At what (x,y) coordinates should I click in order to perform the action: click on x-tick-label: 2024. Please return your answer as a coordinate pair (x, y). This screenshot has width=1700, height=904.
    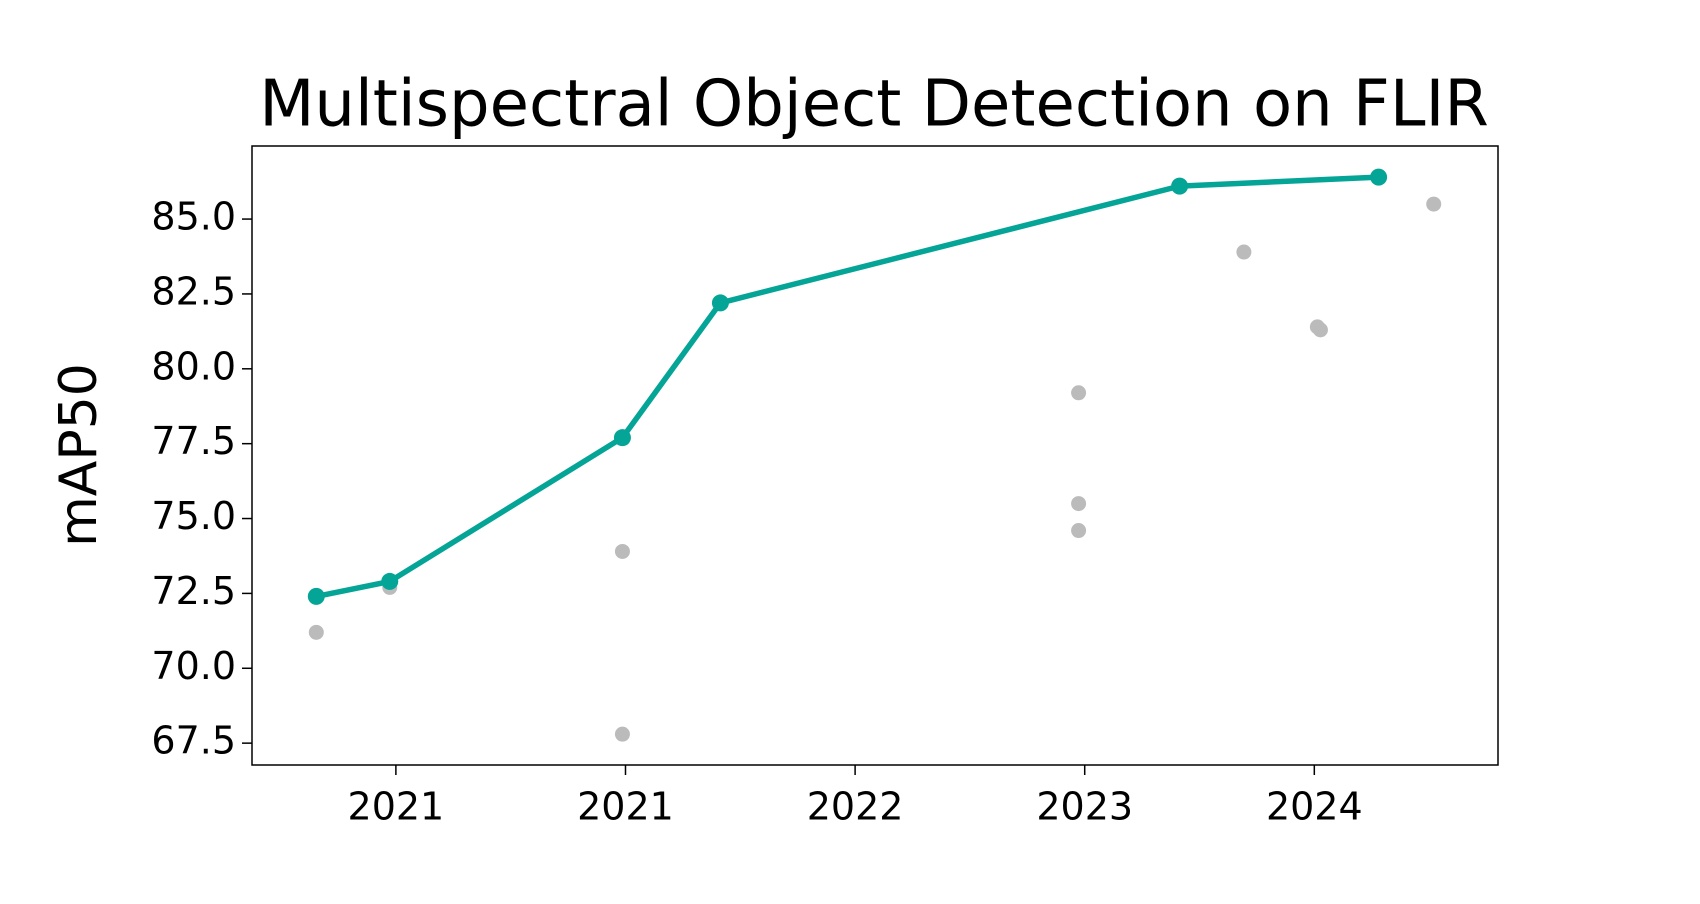
    Looking at the image, I should click on (1314, 807).